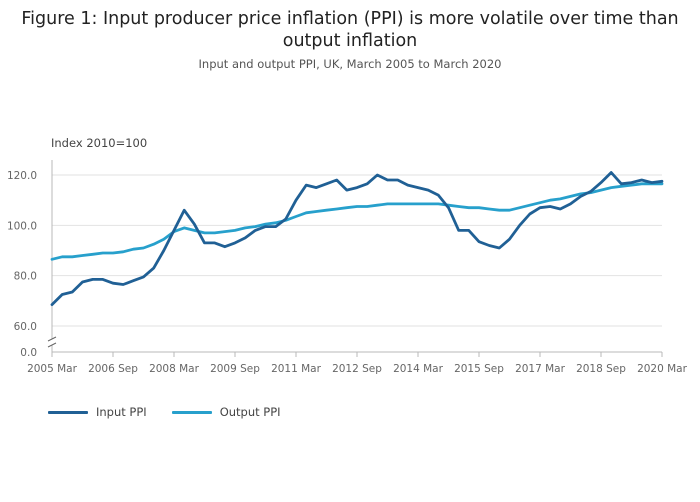 The width and height of the screenshot is (700, 502). Describe the element at coordinates (357, 221) in the screenshot. I see `series-line-output-ppi` at that location.